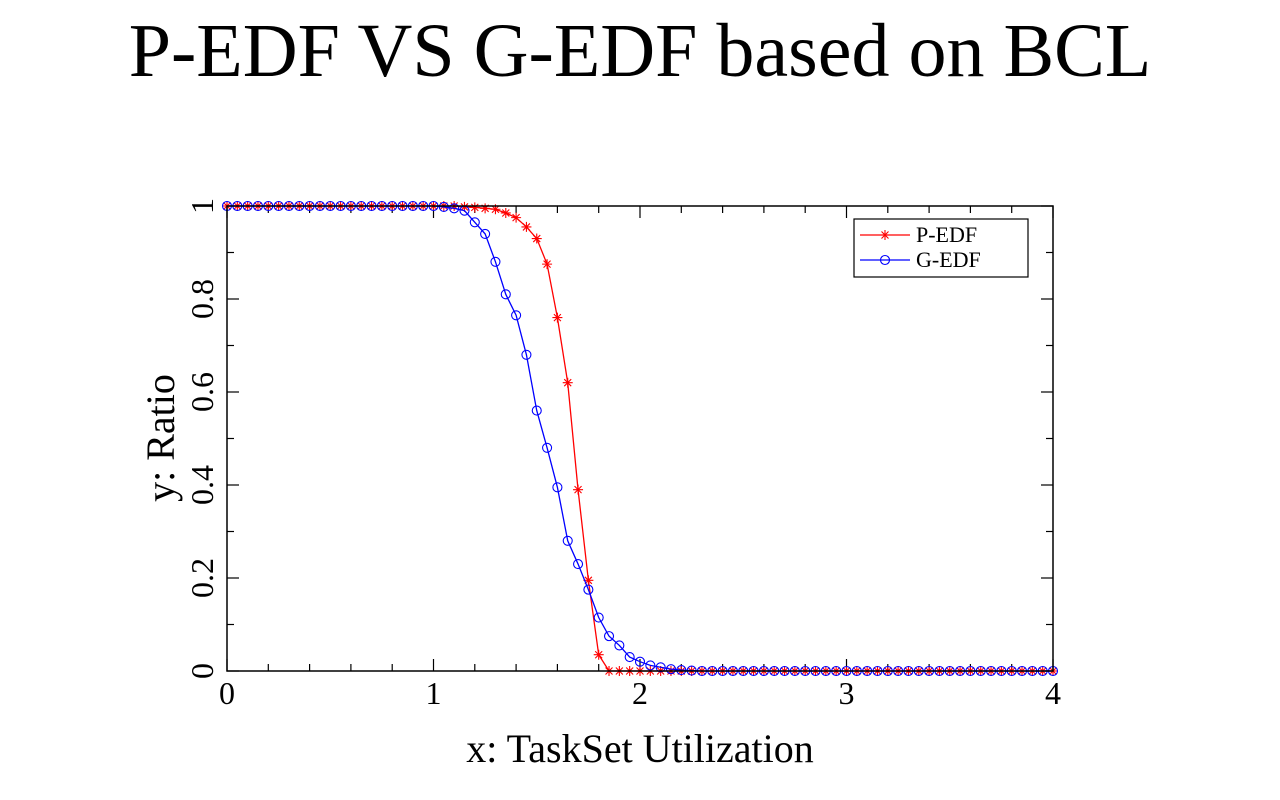  Describe the element at coordinates (948, 259) in the screenshot. I see `legend-label-g-edf: G-EDF` at that location.